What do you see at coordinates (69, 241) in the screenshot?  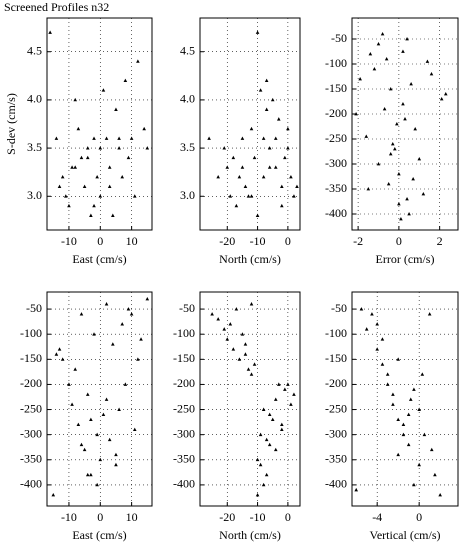 I see `x-tick-label: -10` at bounding box center [69, 241].